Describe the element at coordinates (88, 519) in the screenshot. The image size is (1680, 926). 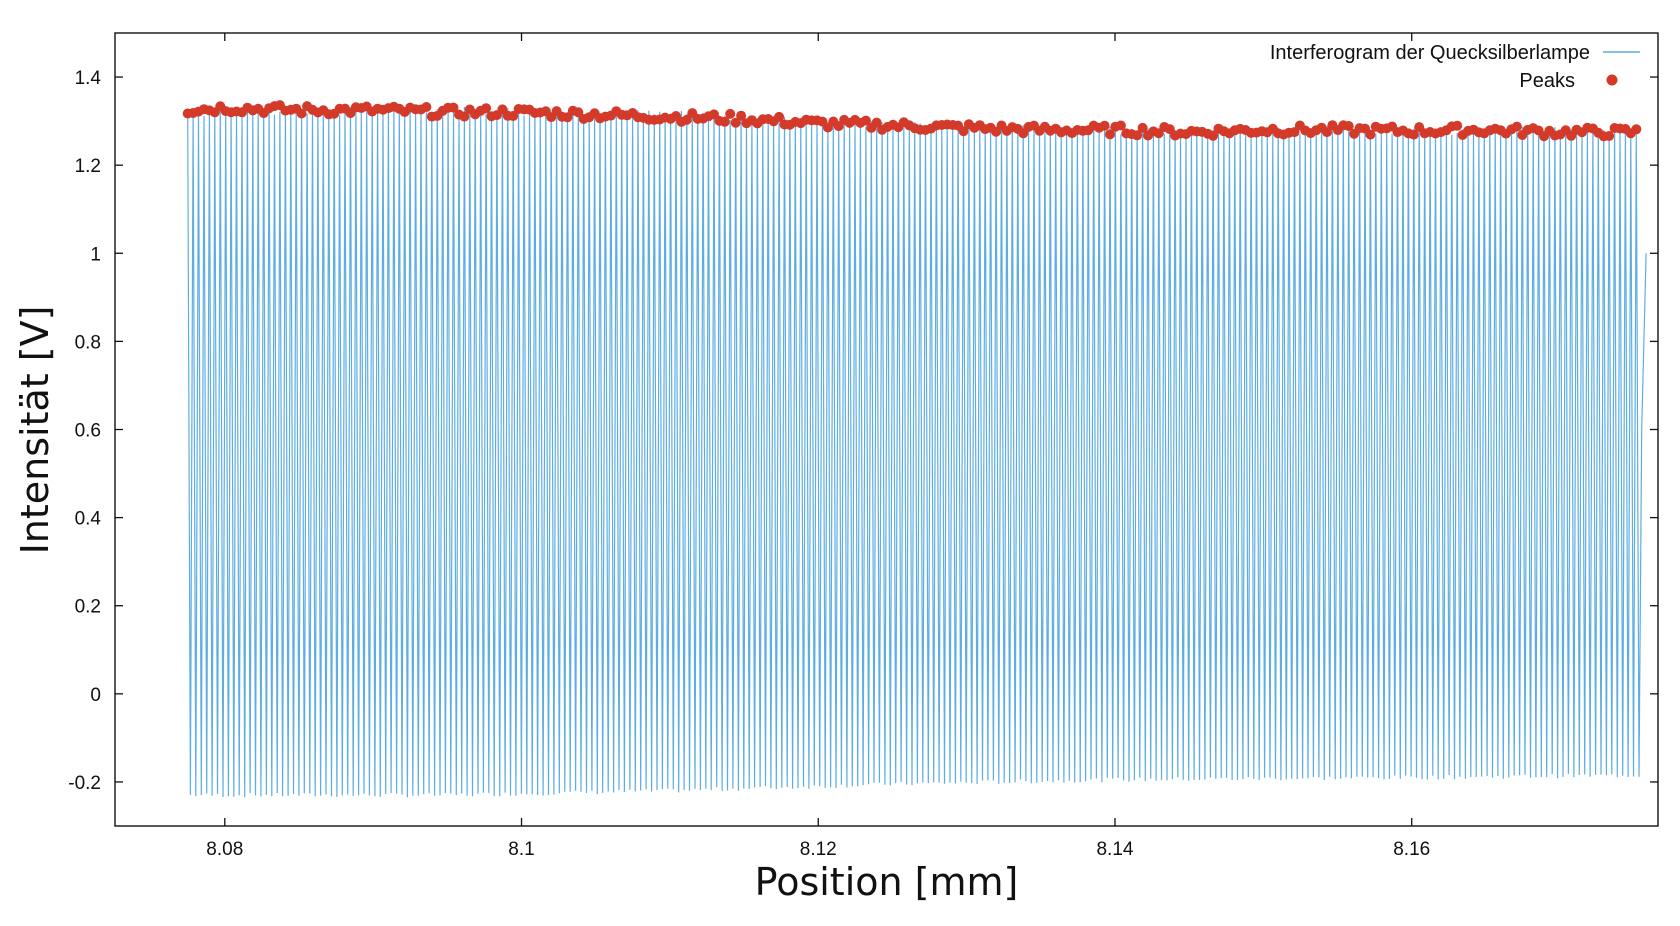
I see `y-tick-label: 0.4` at that location.